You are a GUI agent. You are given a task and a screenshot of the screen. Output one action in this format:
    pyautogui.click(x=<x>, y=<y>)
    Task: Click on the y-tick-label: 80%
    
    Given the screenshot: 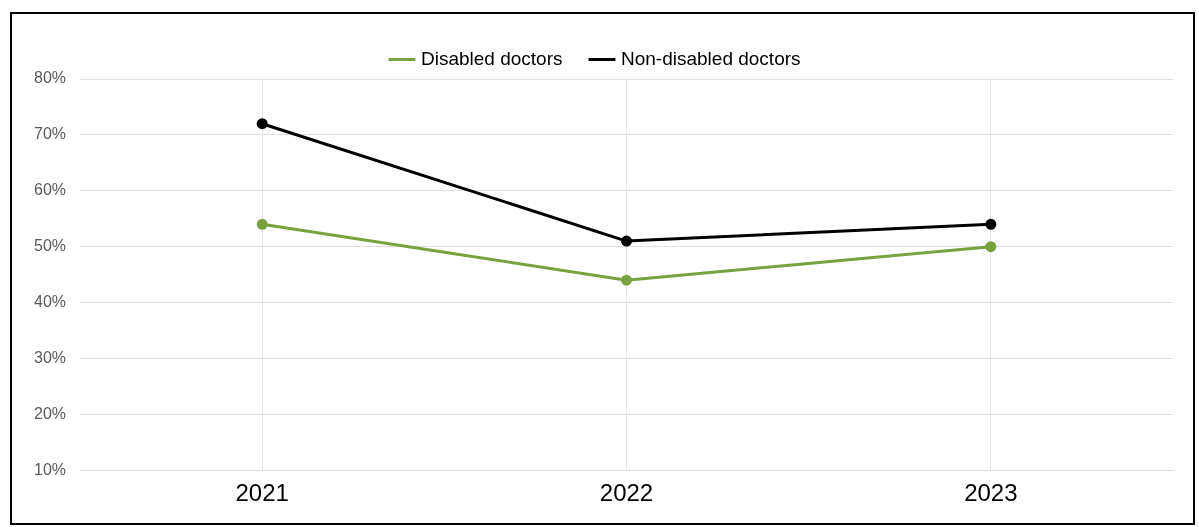 What is the action you would take?
    pyautogui.click(x=50, y=78)
    